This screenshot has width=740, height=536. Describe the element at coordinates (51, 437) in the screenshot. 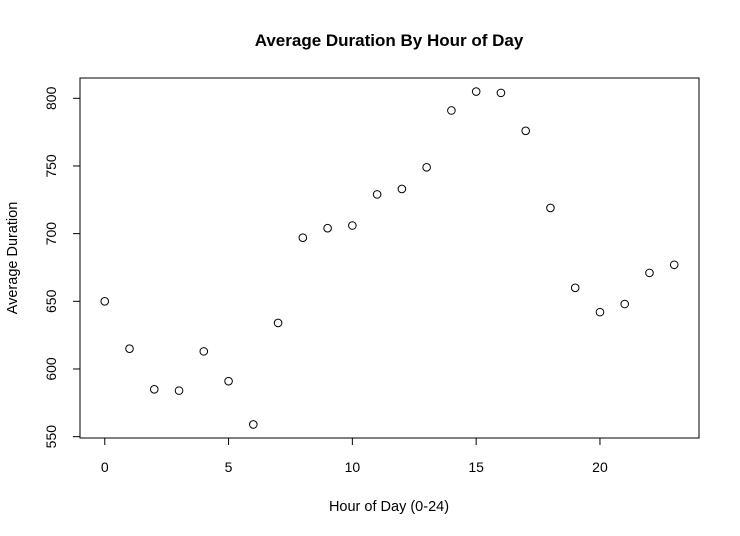

I see `y-tick-label: 550` at that location.